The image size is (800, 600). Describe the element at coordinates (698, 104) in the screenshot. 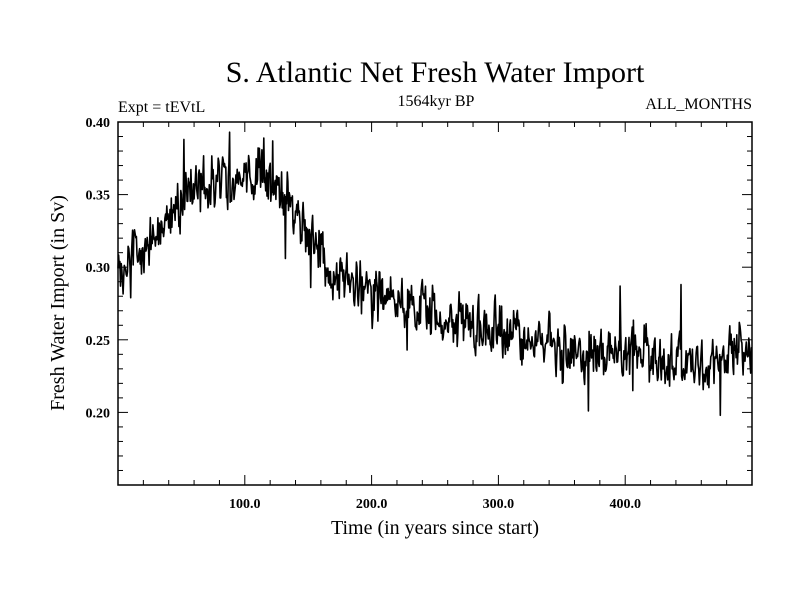

I see `months-label: ALL_MONTHS` at that location.